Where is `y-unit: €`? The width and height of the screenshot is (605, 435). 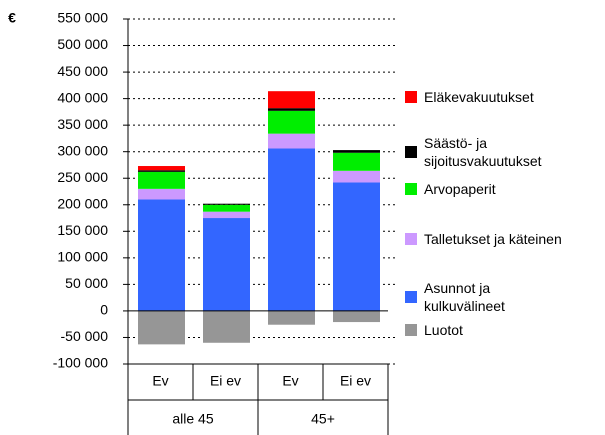 y-unit: € is located at coordinates (12, 18).